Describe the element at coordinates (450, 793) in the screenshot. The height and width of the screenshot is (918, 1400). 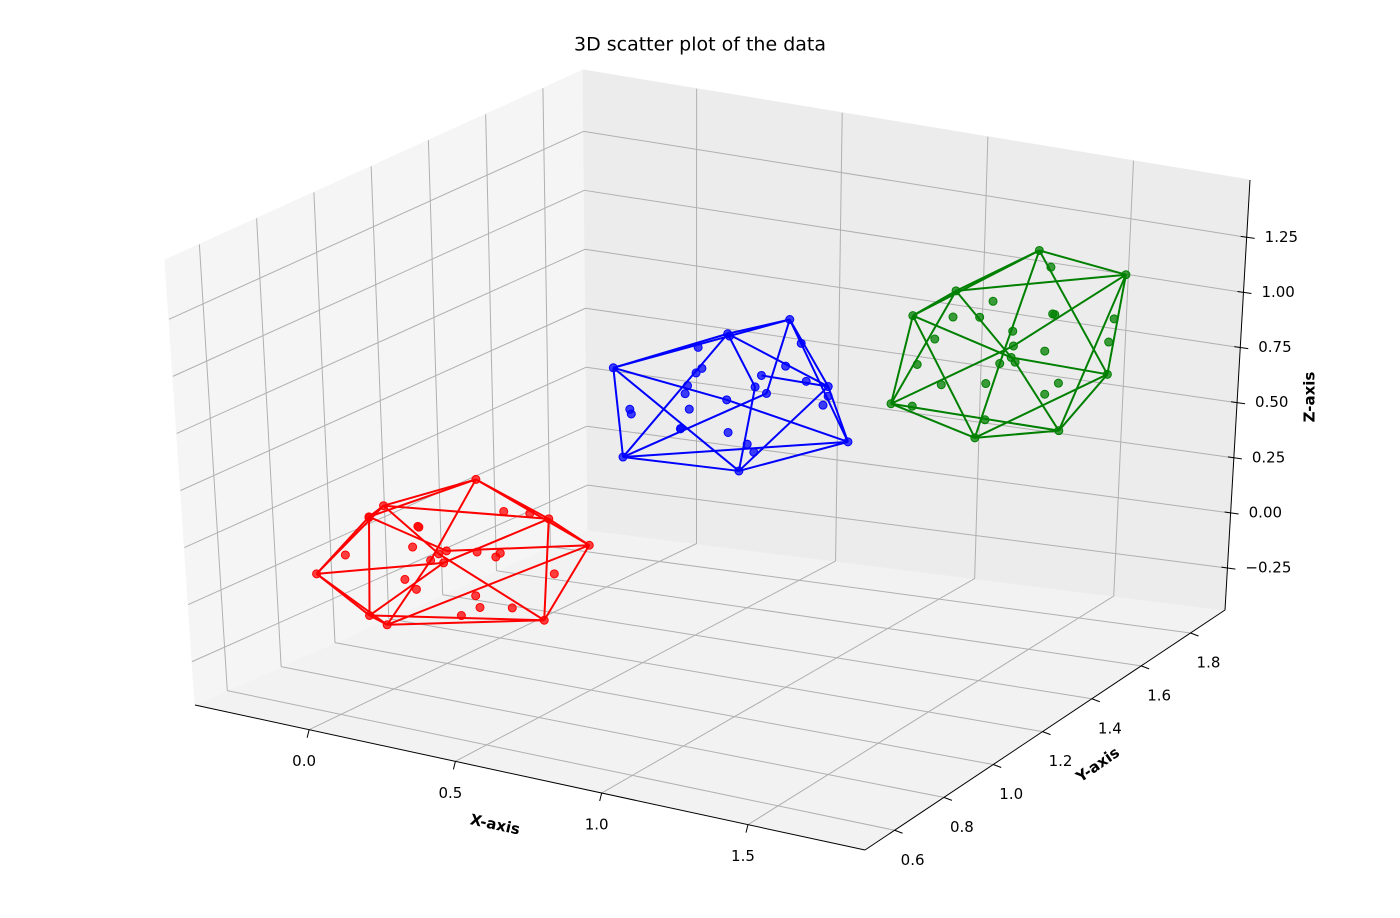
I see `x-tick-label: 0.5` at that location.